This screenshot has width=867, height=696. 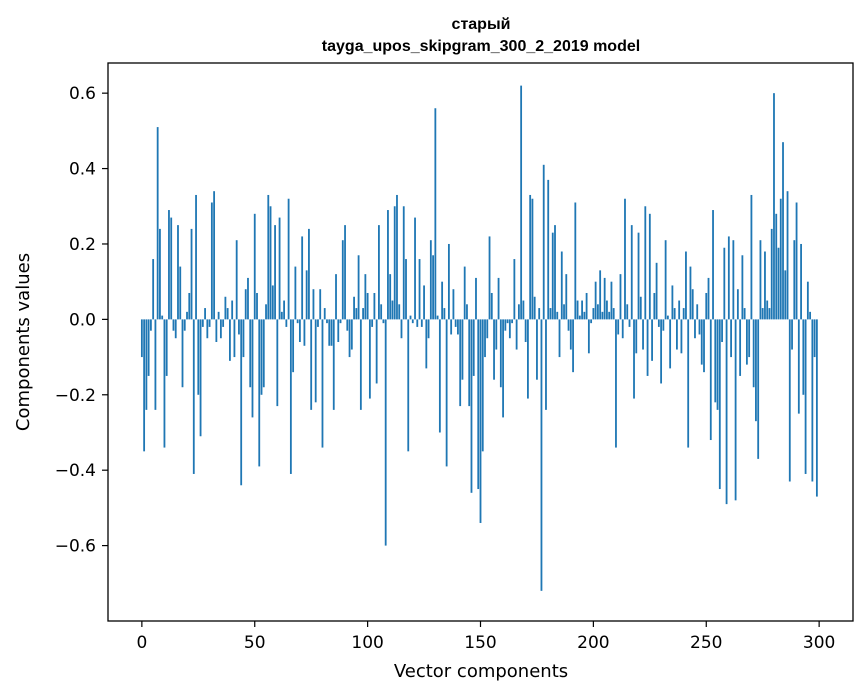 I want to click on x-tick-label: 0, so click(x=141, y=643).